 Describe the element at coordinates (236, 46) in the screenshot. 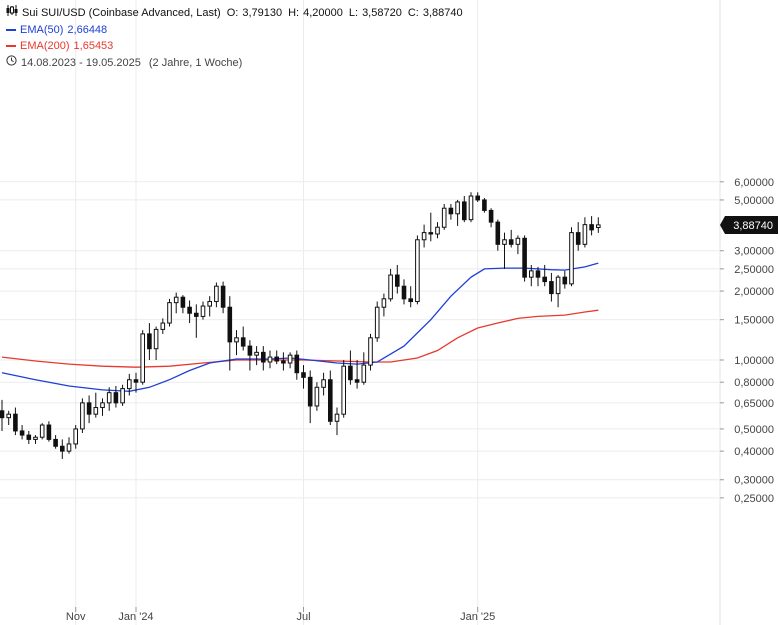

I see `legend-ema200: EMA(200) 1,65453` at that location.